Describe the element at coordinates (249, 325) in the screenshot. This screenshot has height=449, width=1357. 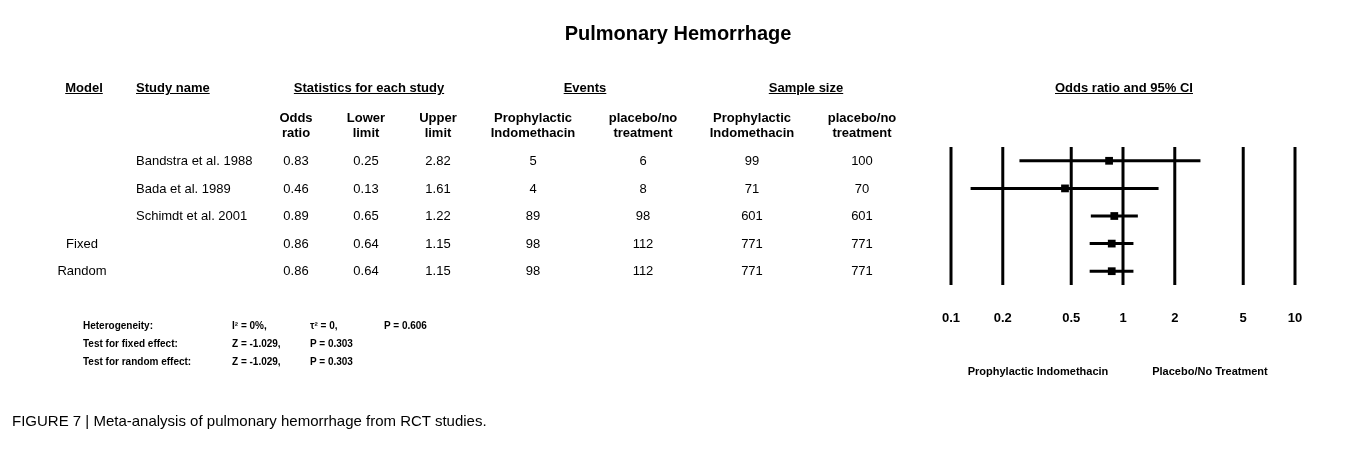
I see `text: I² = 0%,` at that location.